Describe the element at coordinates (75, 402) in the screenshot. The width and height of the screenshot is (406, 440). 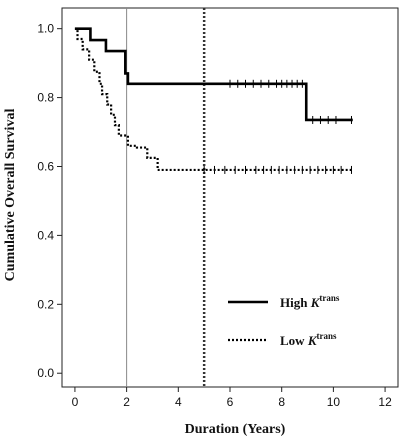
I see `x-tick-label: 0` at that location.